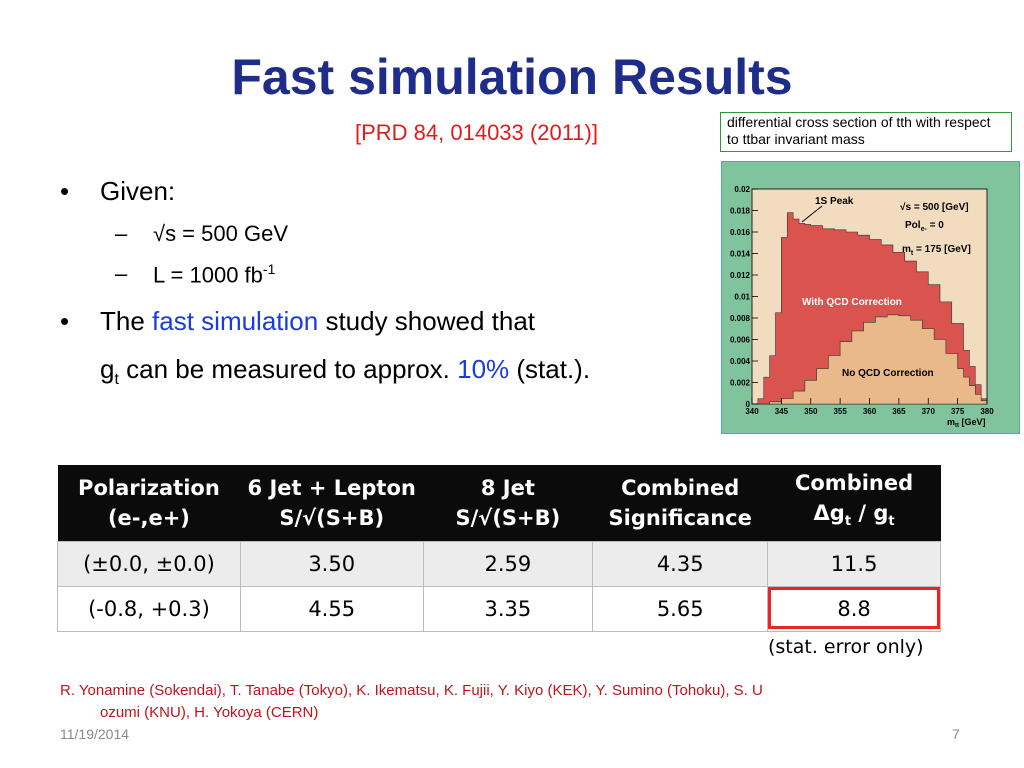 This screenshot has height=768, width=1024. I want to click on legend-sub: e-, so click(924, 229).